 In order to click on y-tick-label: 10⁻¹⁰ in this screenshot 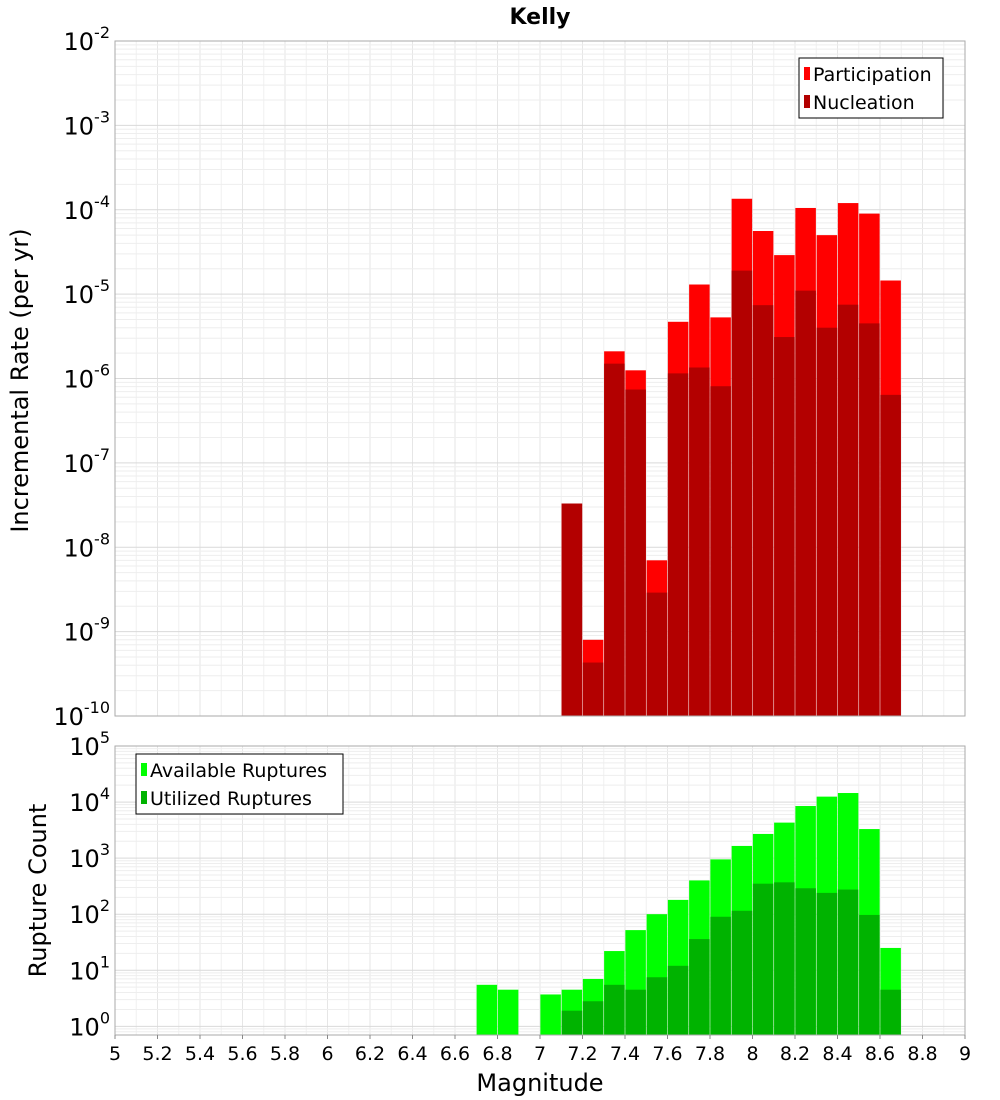, I will do `click(81, 714)`.